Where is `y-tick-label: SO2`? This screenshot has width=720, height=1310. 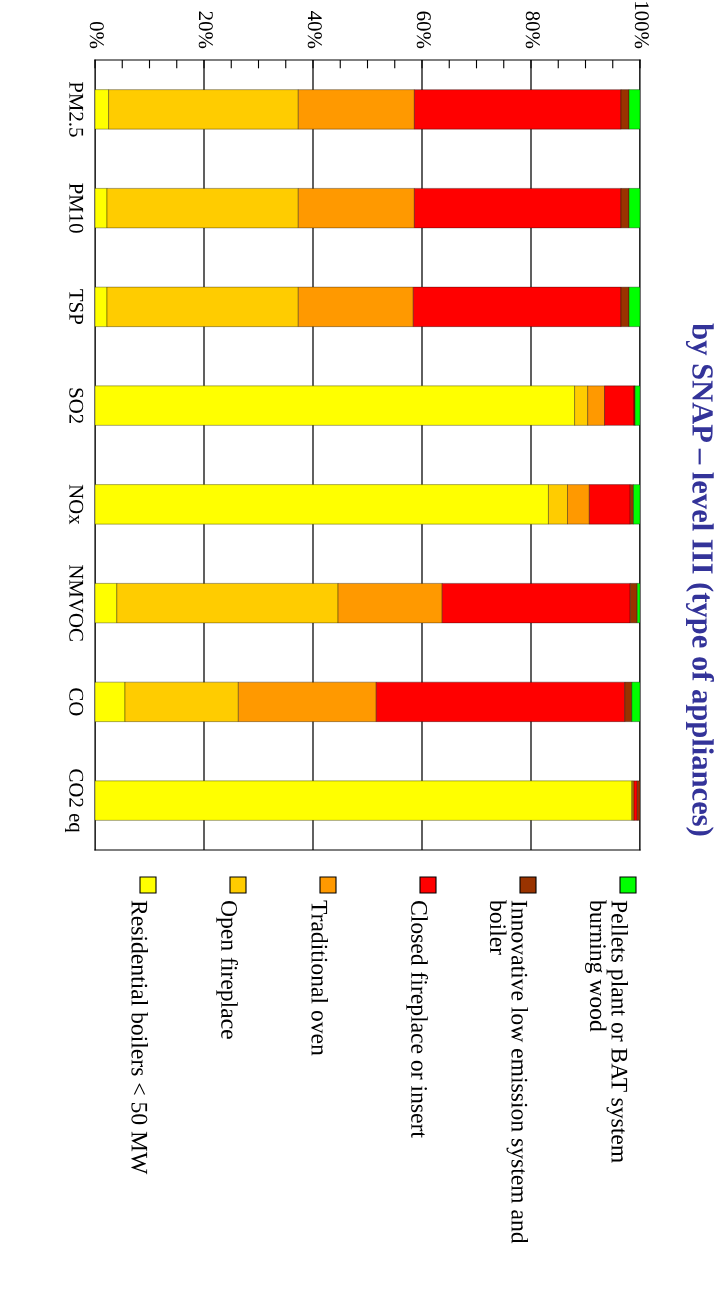
y-tick-label: SO2 is located at coordinates (76, 405).